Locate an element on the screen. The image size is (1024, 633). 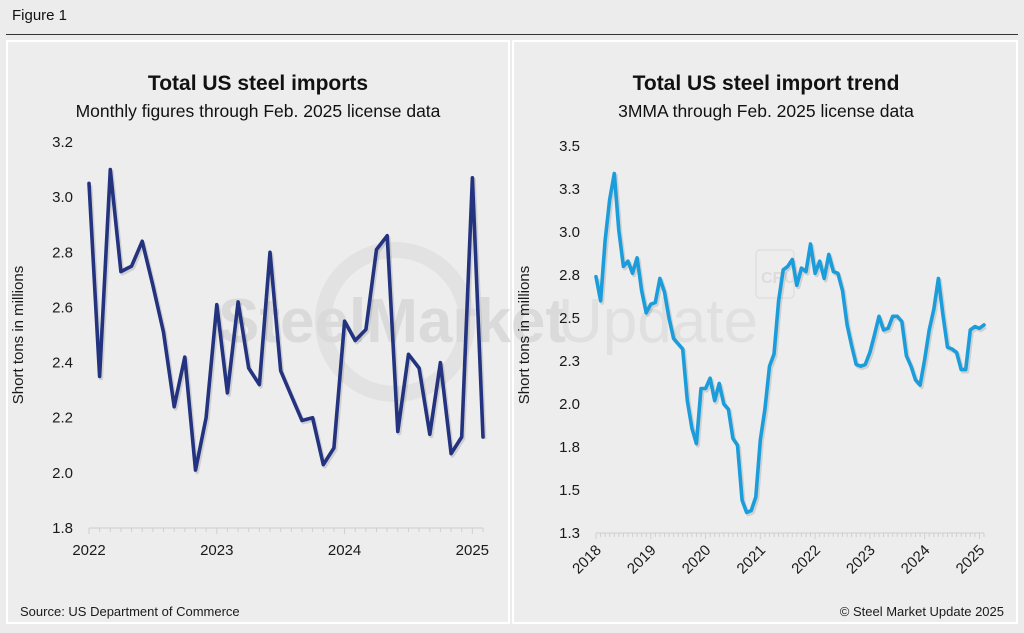
watermark-light-text: Update is located at coordinates (658, 321).